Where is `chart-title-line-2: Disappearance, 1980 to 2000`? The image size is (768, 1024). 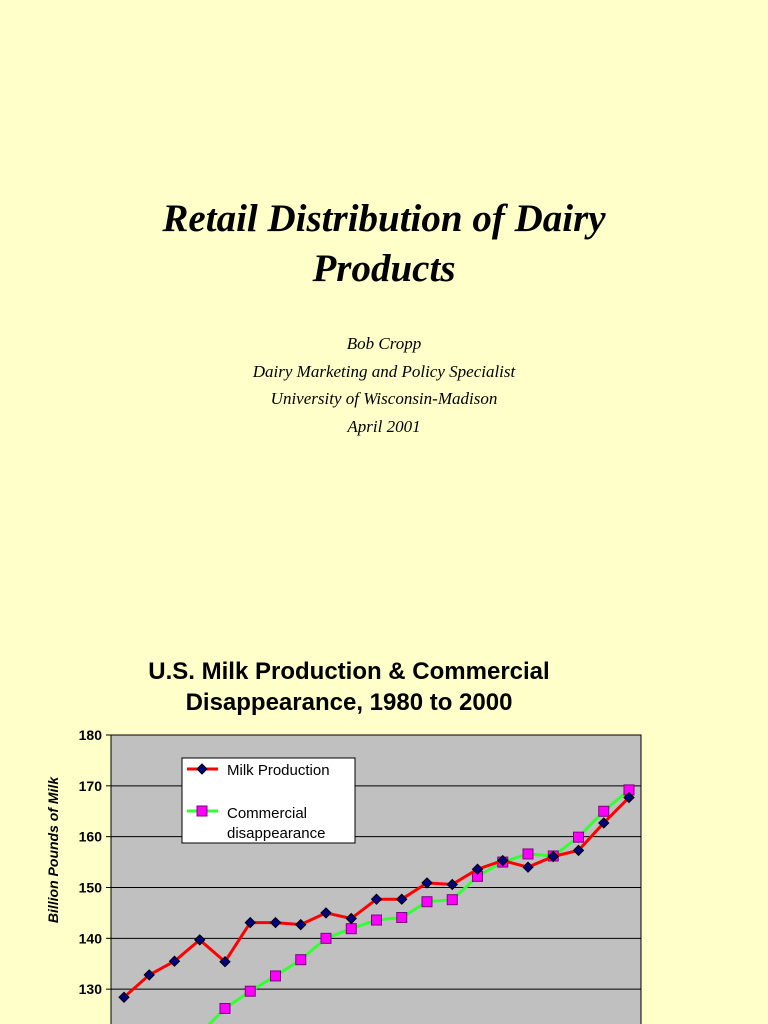 chart-title-line-2: Disappearance, 1980 to 2000 is located at coordinates (349, 702).